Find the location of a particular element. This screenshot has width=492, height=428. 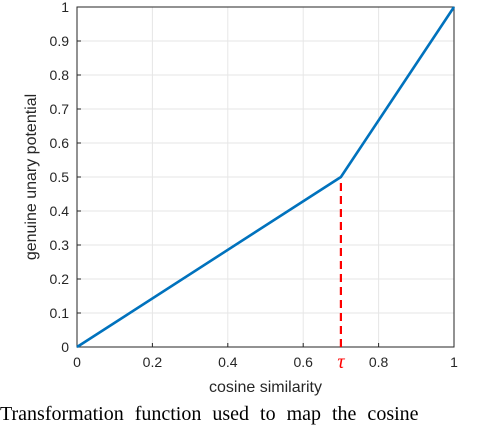

y-tick-label: 0.1 is located at coordinates (60, 313).